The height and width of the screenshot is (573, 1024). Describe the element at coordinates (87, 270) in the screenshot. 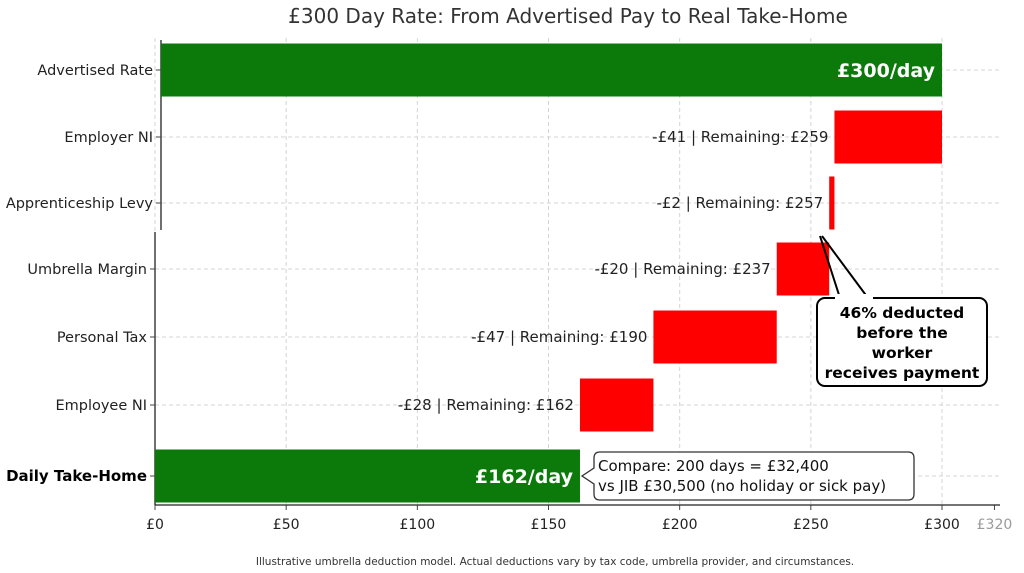

I see `category-label-umbrella-margin: Umbrella Margin` at that location.